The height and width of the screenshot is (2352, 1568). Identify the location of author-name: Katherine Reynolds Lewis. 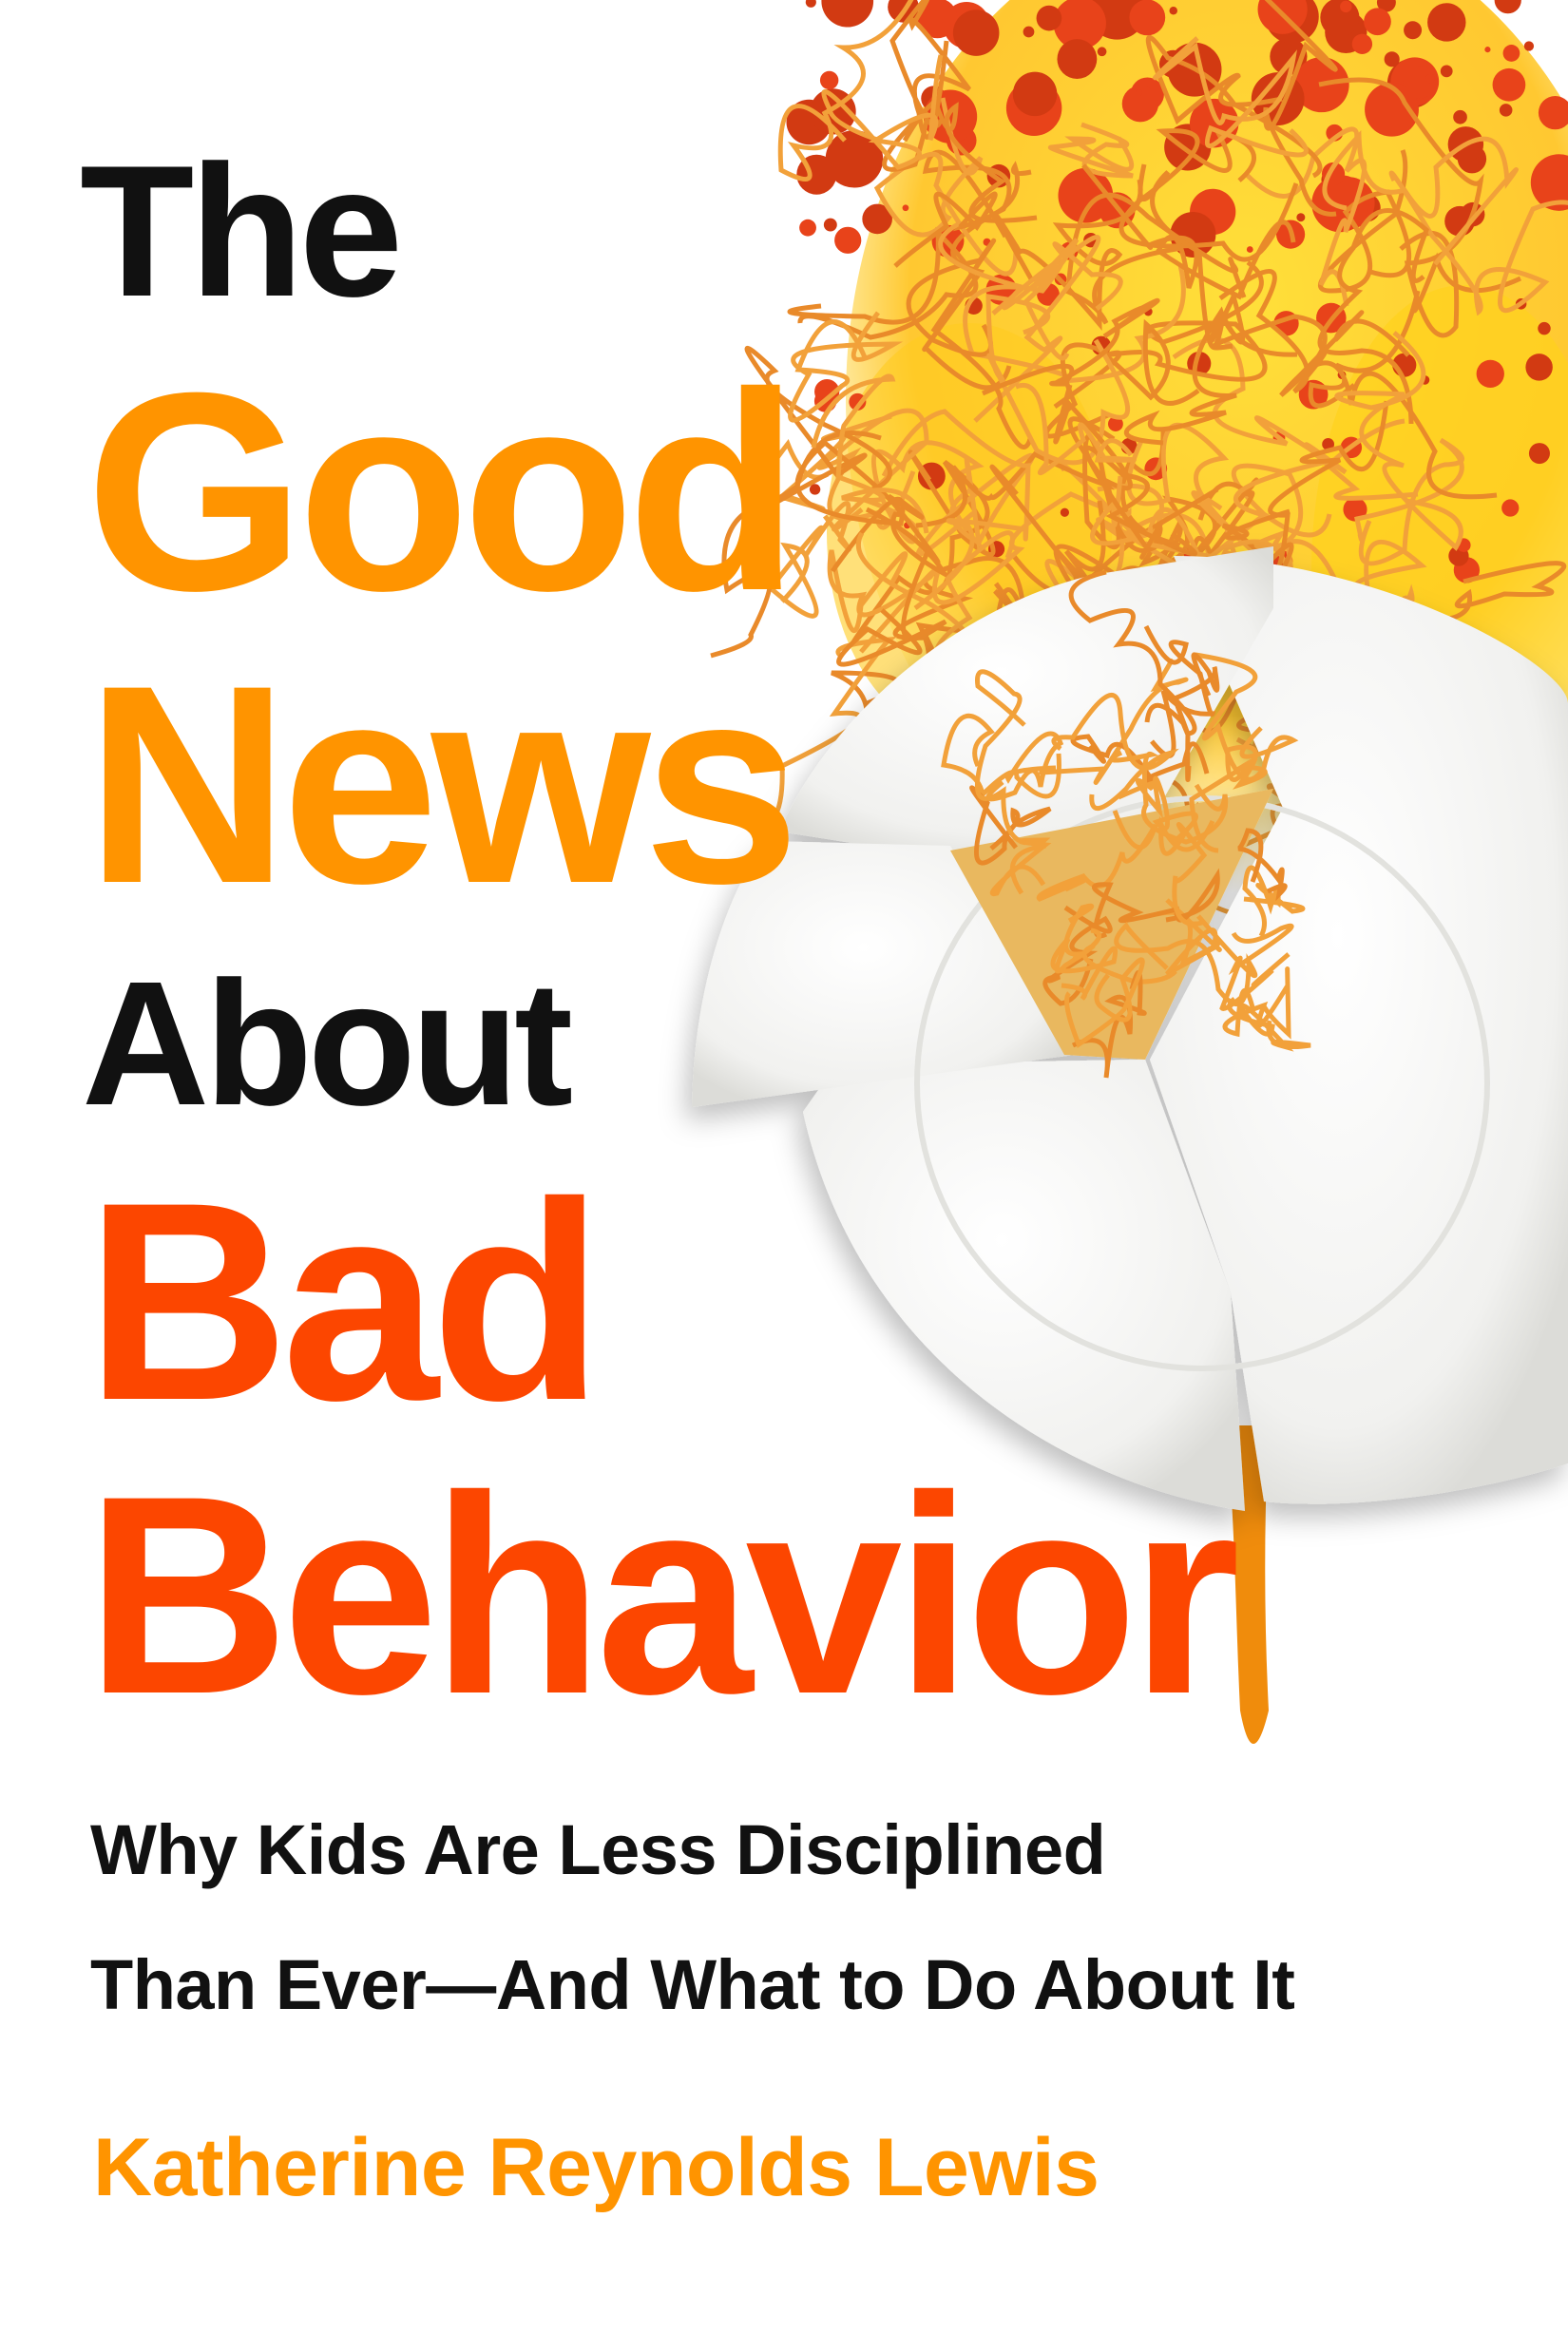
(597, 2167).